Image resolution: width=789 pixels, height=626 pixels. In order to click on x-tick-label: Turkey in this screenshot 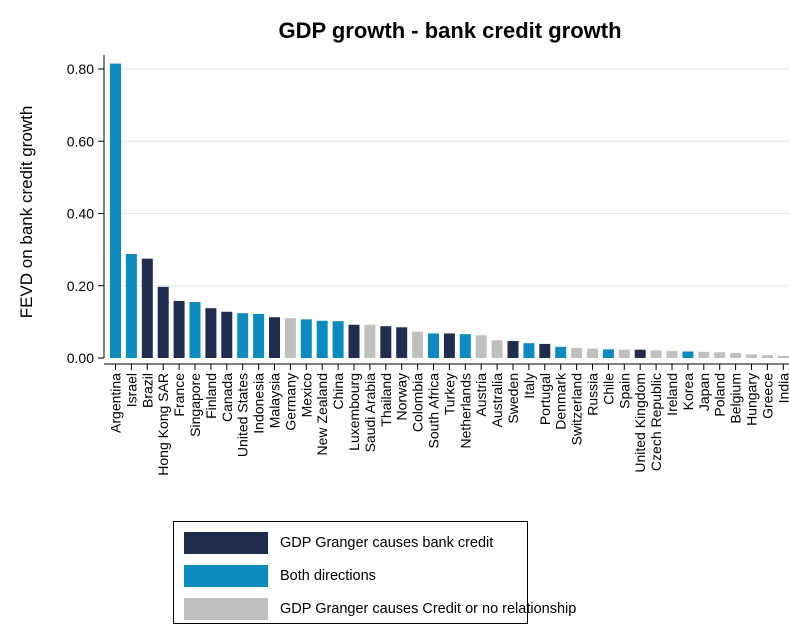, I will do `click(449, 394)`.